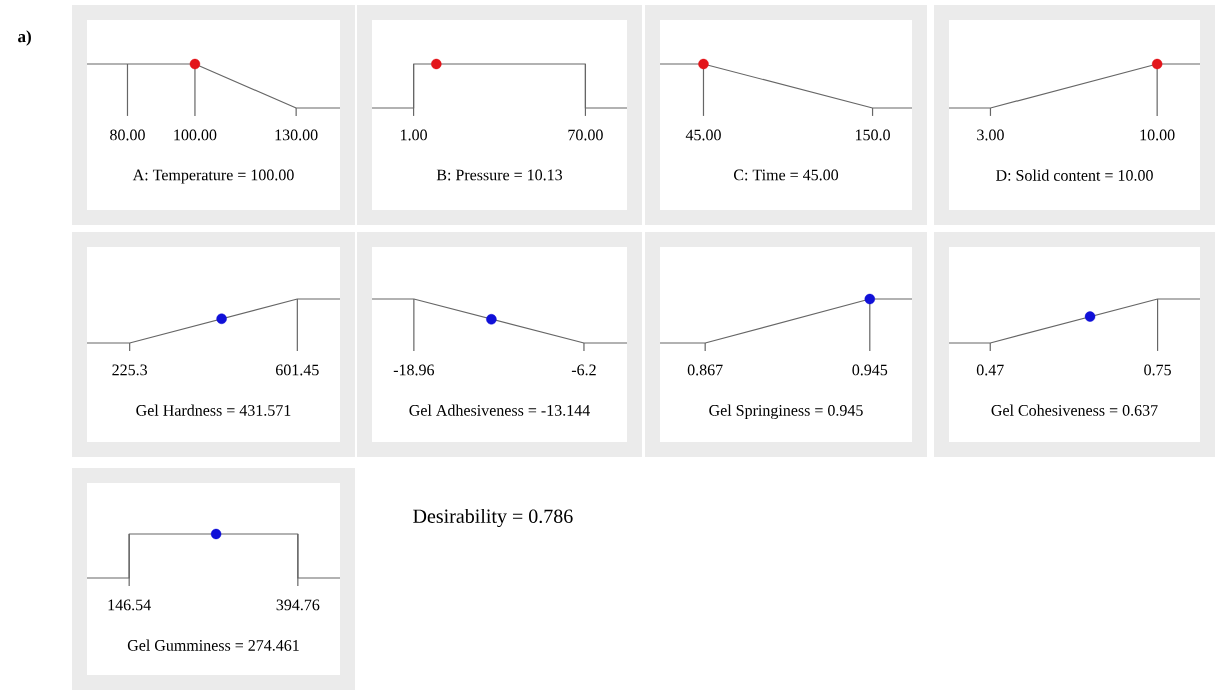 The width and height of the screenshot is (1217, 693). I want to click on x-tick-label: 146.54, so click(129, 605).